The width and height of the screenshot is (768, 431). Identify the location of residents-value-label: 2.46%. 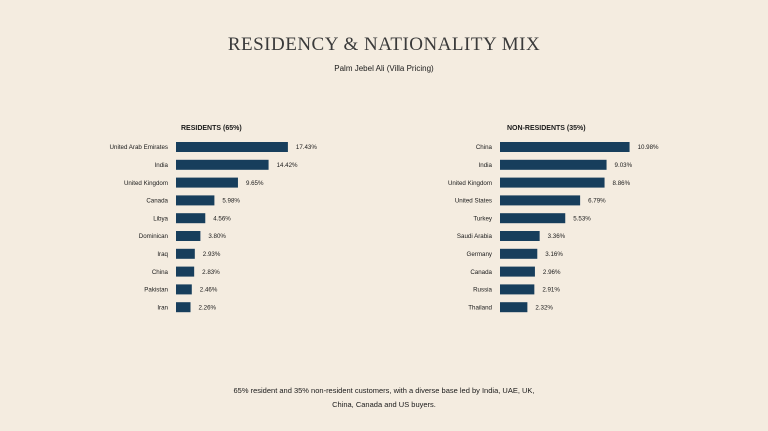
(209, 290).